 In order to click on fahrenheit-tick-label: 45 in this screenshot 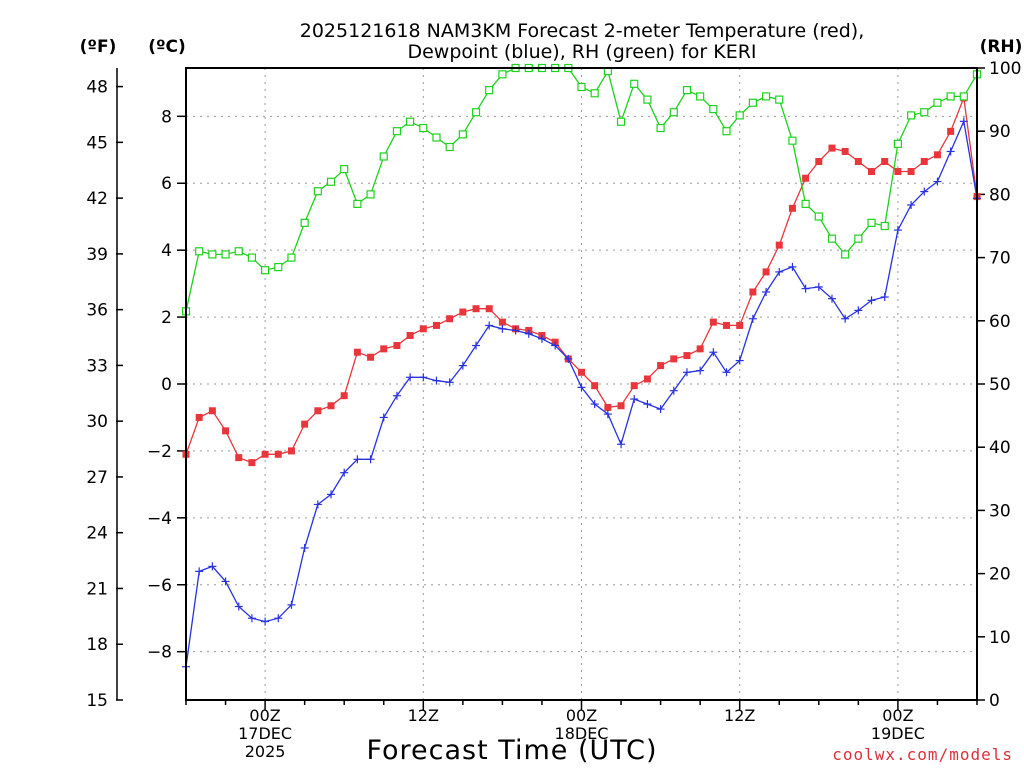, I will do `click(97, 143)`.